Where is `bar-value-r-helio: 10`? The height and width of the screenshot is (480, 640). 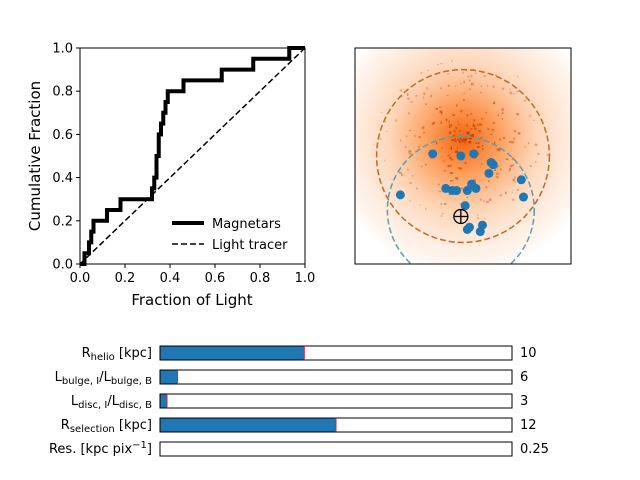 bar-value-r-helio: 10 is located at coordinates (528, 353).